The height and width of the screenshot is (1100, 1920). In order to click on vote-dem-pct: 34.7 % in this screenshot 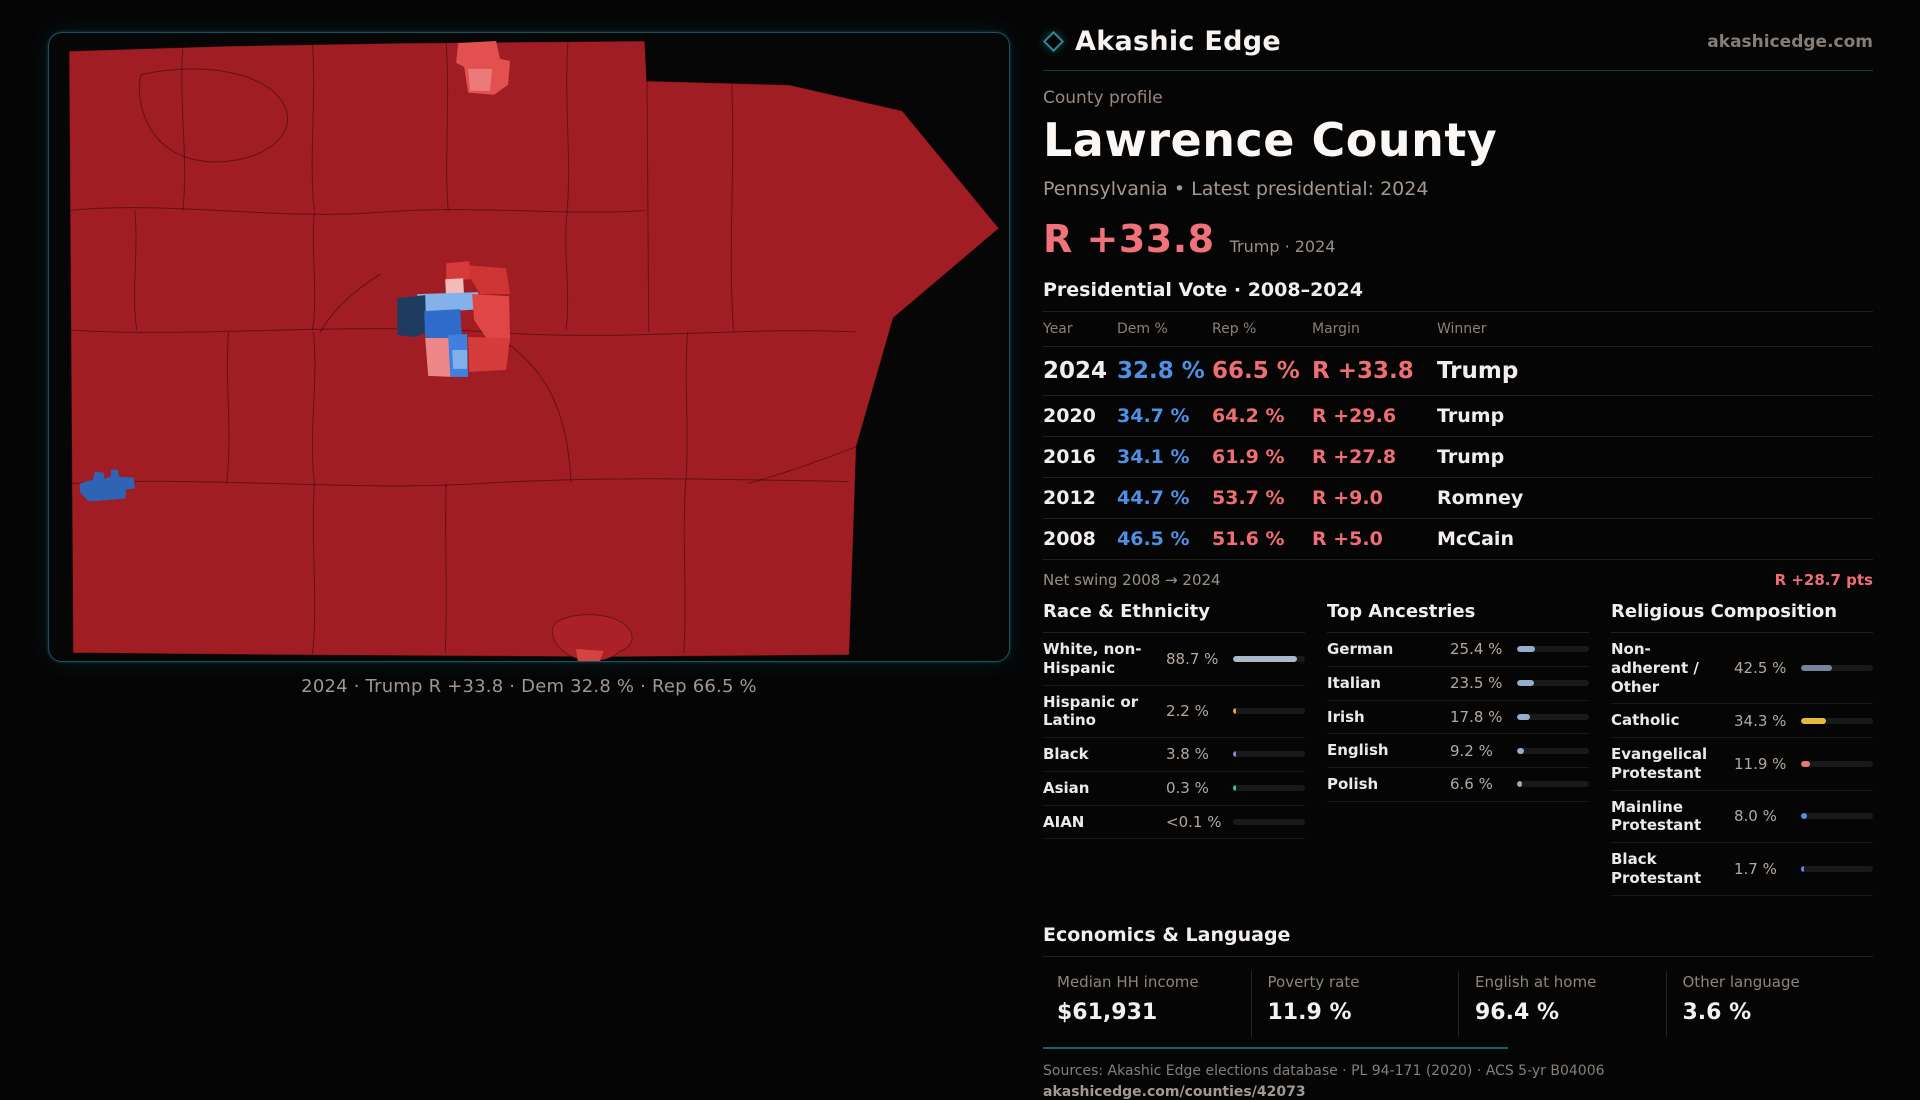, I will do `click(1153, 416)`.